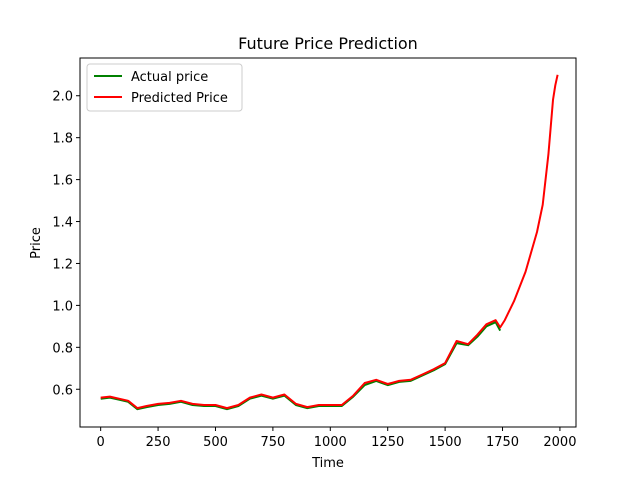 The height and width of the screenshot is (480, 640). Describe the element at coordinates (559, 442) in the screenshot. I see `x-tick-label: 2000` at that location.